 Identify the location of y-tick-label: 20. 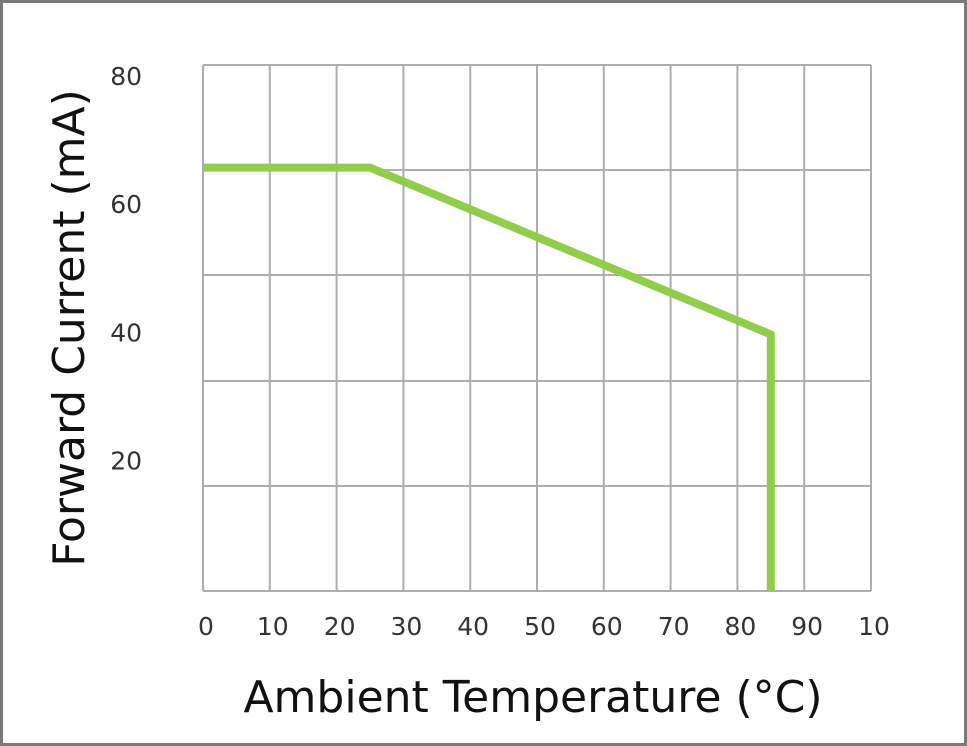
(126, 461).